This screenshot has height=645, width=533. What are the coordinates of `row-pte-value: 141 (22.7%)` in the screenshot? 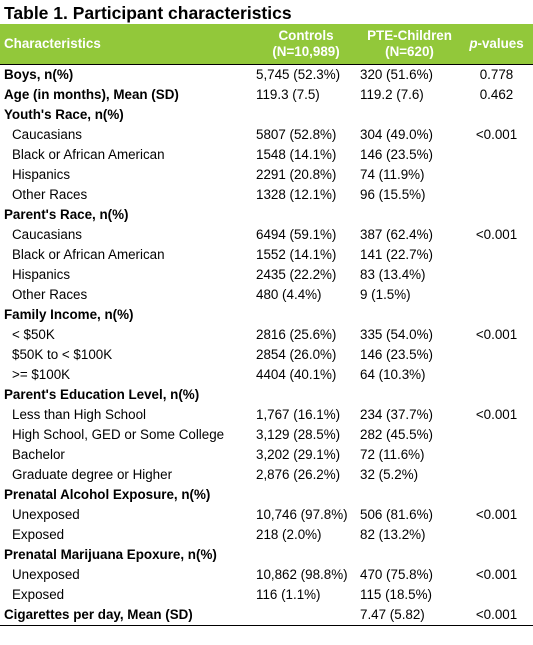 It's located at (396, 254).